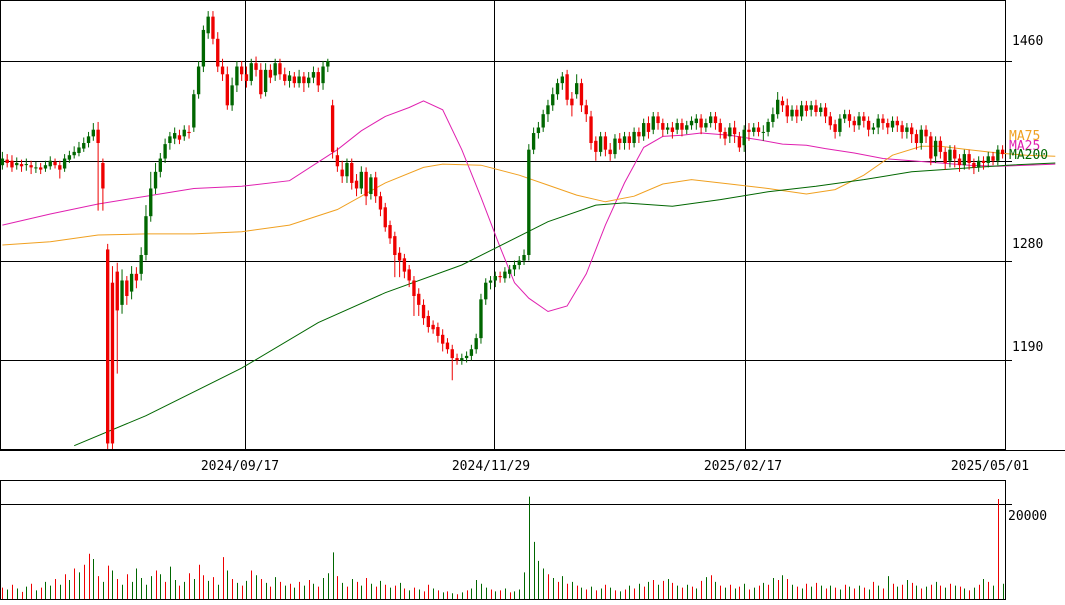 The height and width of the screenshot is (605, 1065). Describe the element at coordinates (491, 466) in the screenshot. I see `date-tick-label: 2024/11/29` at that location.